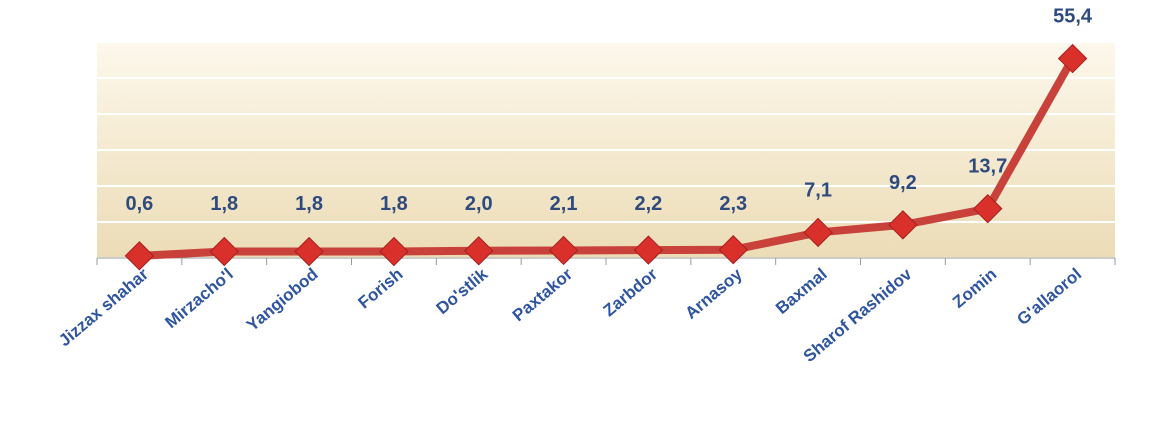  Describe the element at coordinates (564, 204) in the screenshot. I see `value-label: 2,1` at that location.